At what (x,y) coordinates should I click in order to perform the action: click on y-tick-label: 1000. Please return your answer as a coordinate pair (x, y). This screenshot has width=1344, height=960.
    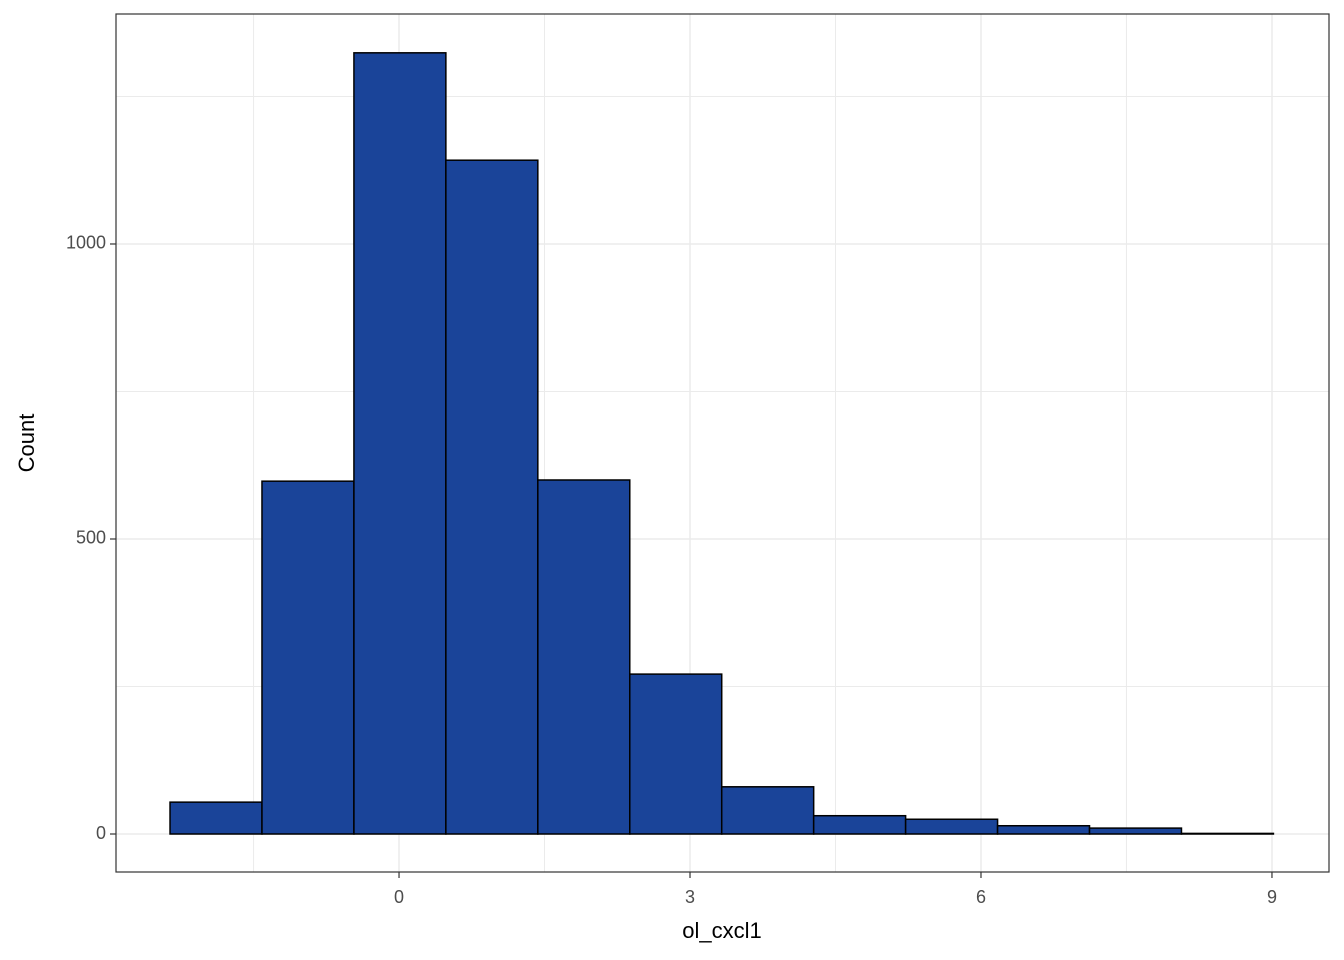
    Looking at the image, I should click on (86, 243).